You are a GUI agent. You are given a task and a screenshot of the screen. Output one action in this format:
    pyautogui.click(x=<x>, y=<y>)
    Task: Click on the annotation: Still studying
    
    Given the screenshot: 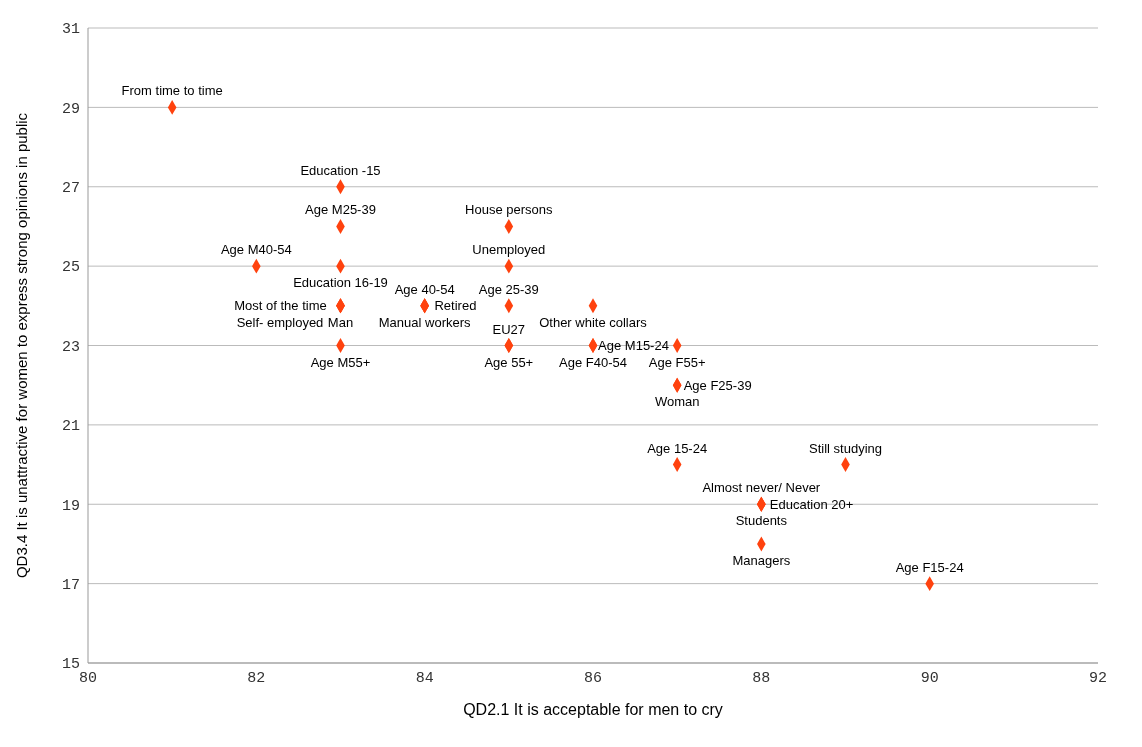 What is the action you would take?
    pyautogui.click(x=845, y=448)
    